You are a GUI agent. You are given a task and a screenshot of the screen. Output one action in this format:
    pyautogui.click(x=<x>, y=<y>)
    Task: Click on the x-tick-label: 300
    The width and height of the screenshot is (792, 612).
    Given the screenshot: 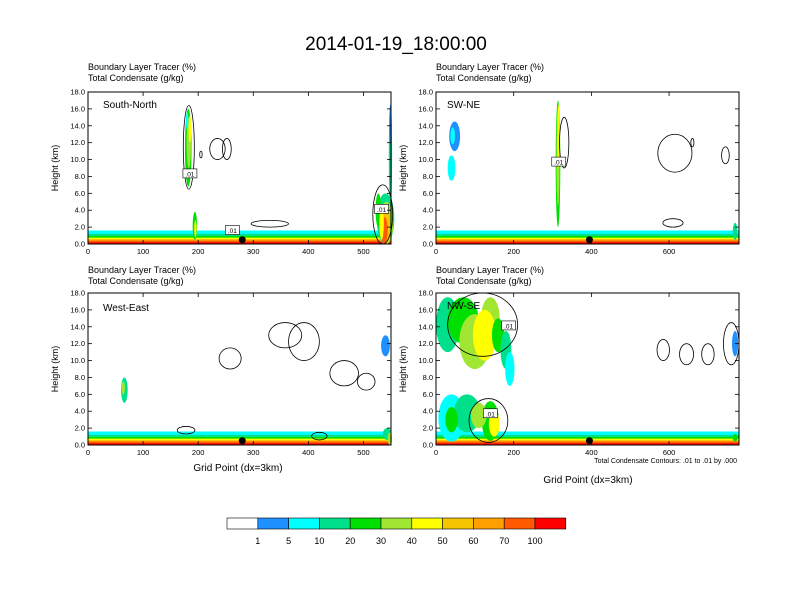 What is the action you would take?
    pyautogui.click(x=253, y=452)
    